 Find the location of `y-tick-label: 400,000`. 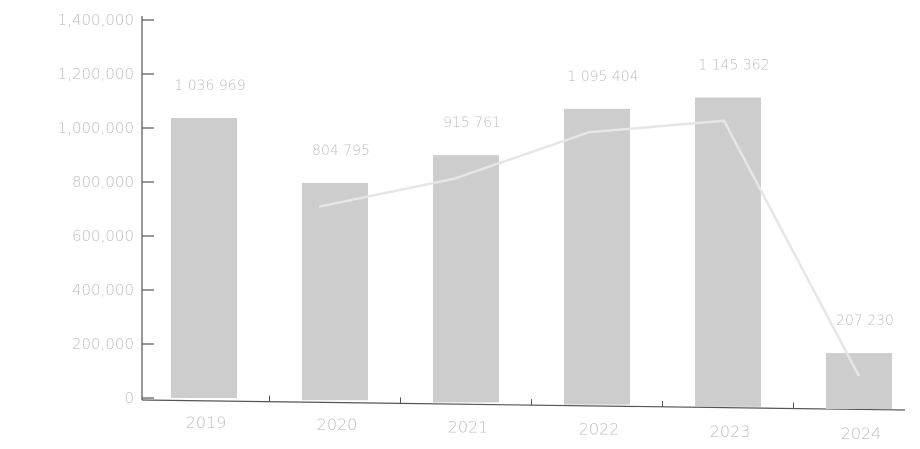

y-tick-label: 400,000 is located at coordinates (103, 290).